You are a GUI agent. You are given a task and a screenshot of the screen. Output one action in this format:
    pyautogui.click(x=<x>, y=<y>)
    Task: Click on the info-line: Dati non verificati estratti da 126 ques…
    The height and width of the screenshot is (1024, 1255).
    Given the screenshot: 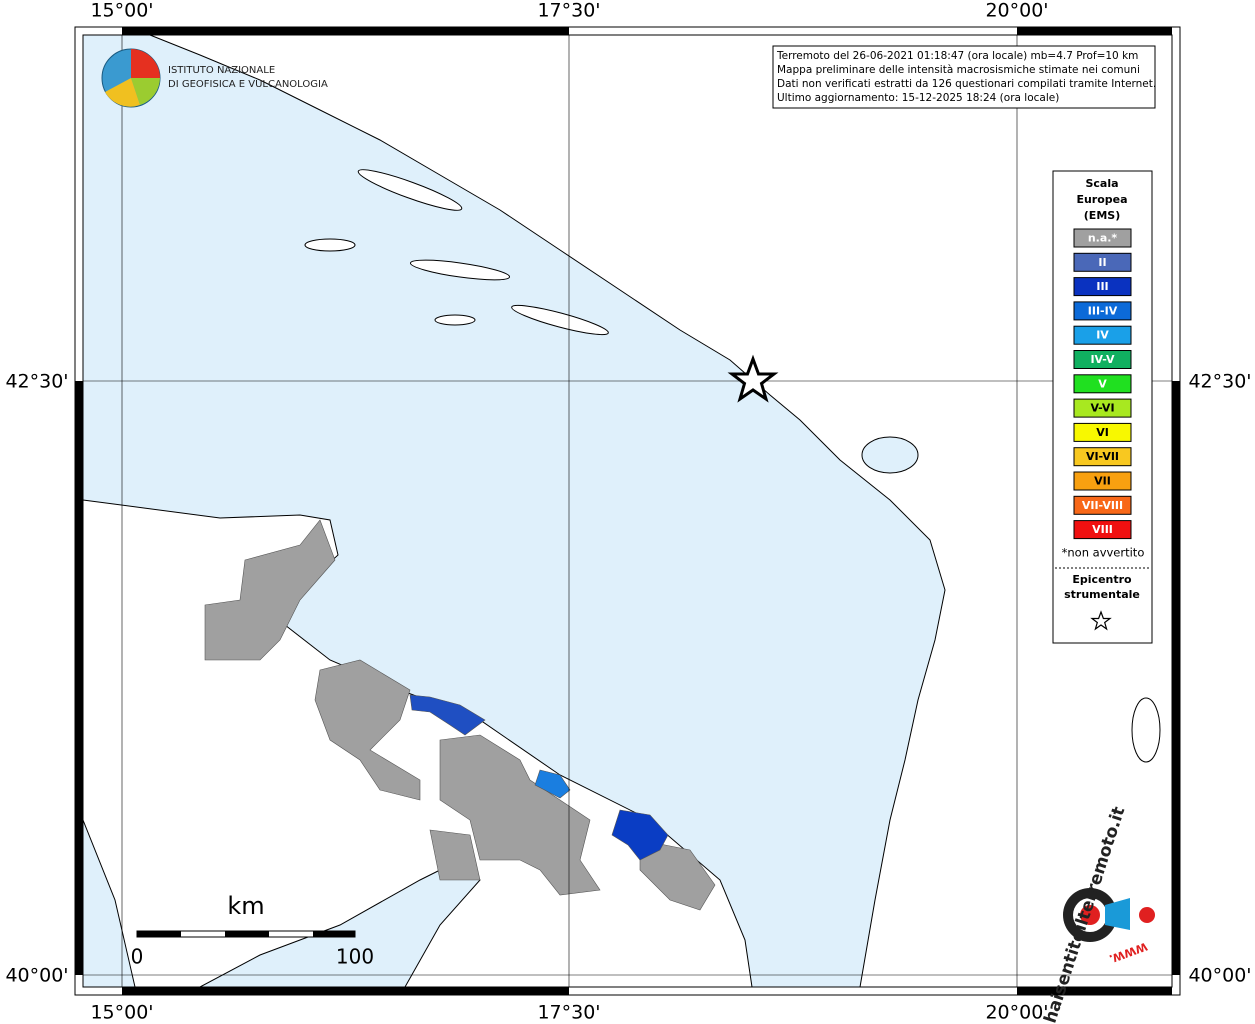 What is the action you would take?
    pyautogui.click(x=966, y=84)
    